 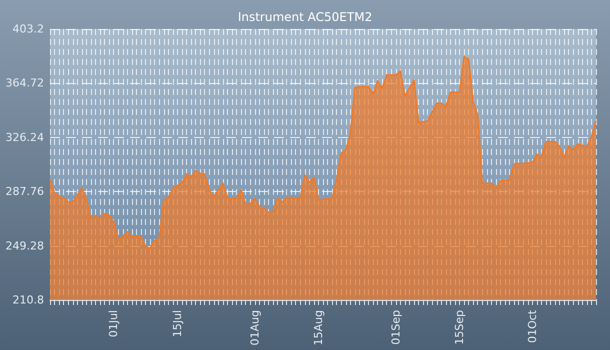 What do you see at coordinates (28, 29) in the screenshot?
I see `y-tick-label: 403.2` at bounding box center [28, 29].